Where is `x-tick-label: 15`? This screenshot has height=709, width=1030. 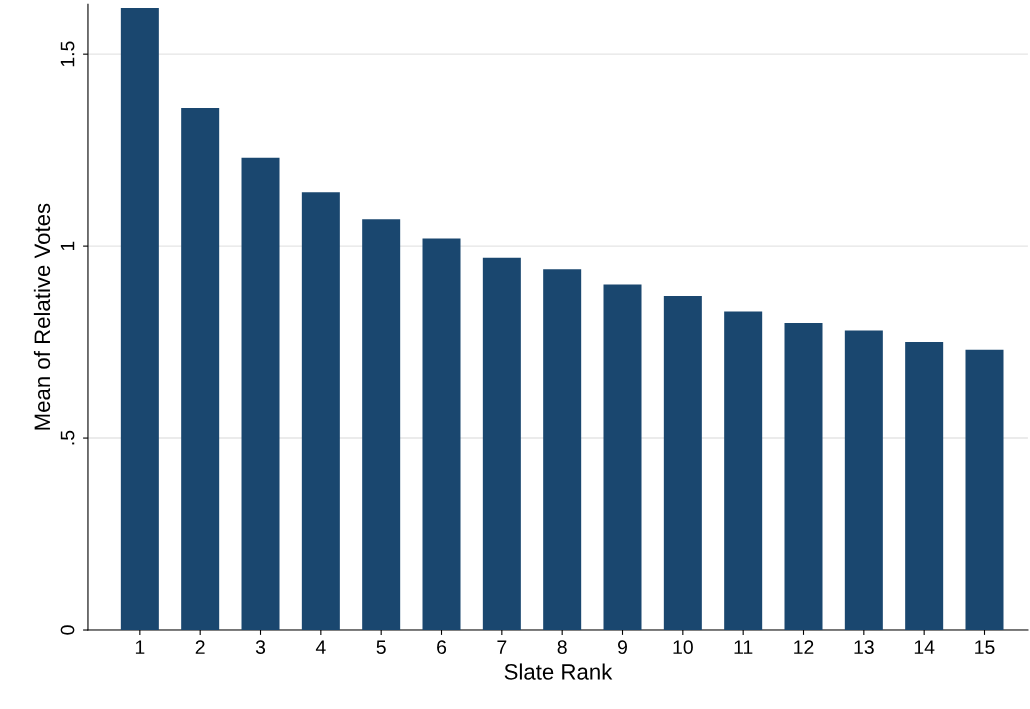 x-tick-label: 15 is located at coordinates (985, 647).